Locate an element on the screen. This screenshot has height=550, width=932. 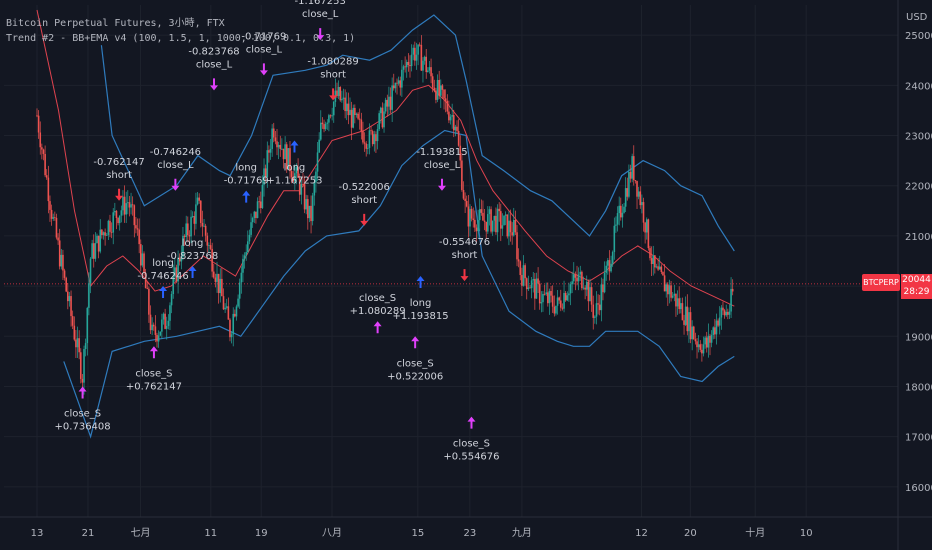
signal-label: -1.080289 is located at coordinates (332, 61).